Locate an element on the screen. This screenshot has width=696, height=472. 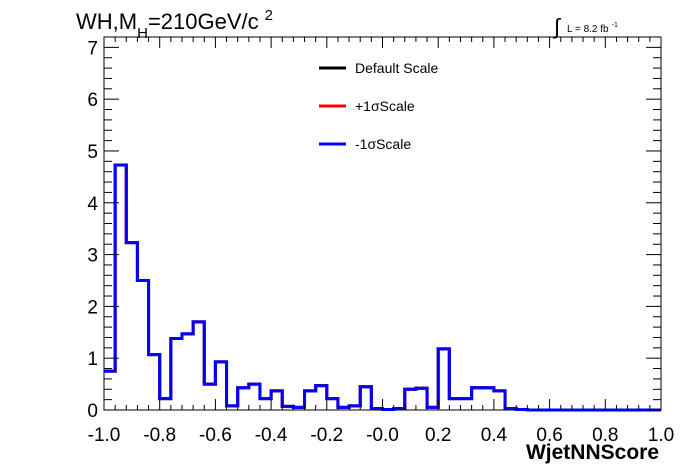
y-tick-label: 5 is located at coordinates (92, 152).